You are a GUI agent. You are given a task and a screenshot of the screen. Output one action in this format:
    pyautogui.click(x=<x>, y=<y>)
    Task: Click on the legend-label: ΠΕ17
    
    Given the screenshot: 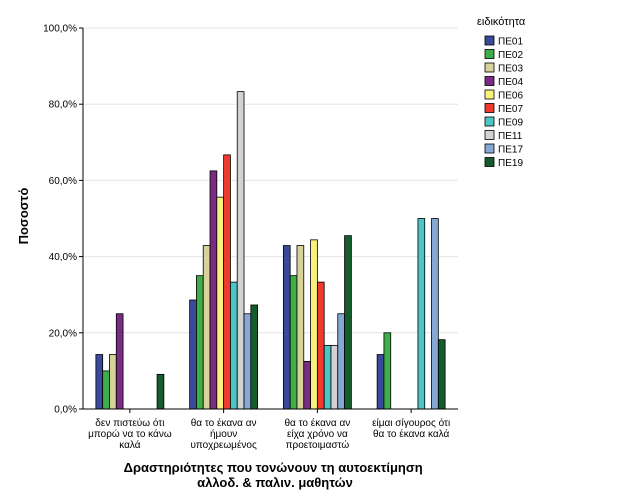 What is the action you would take?
    pyautogui.click(x=510, y=150)
    